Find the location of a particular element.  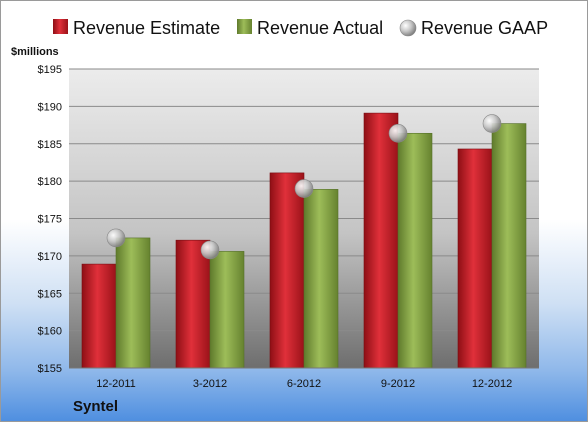

legend-label-revenue-gaap: Revenue GAAP is located at coordinates (484, 28).